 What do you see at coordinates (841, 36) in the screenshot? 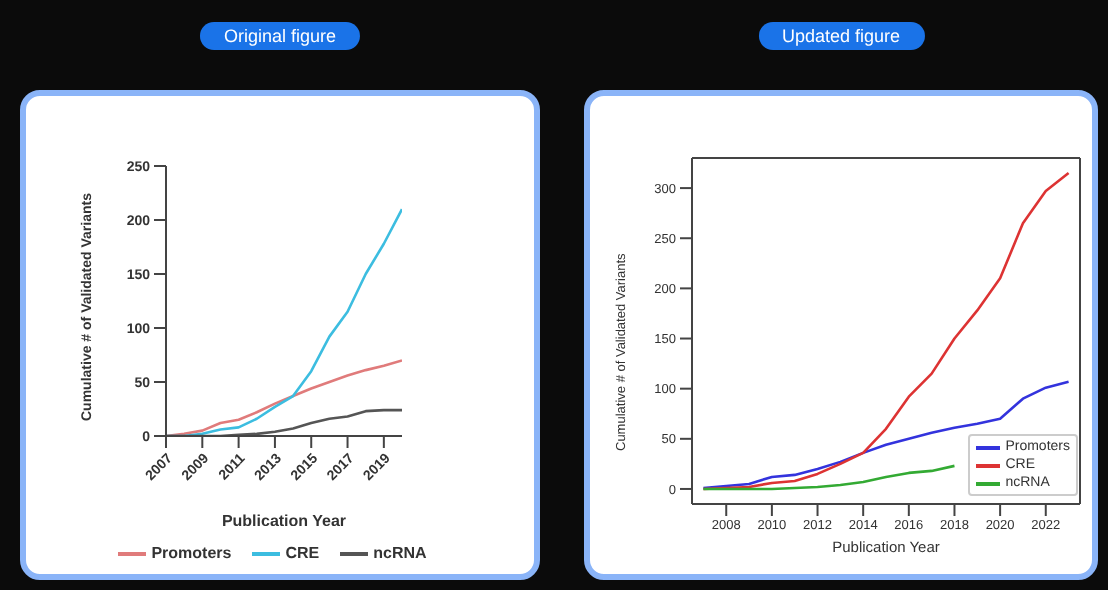
I see `chart-title: Updated figure` at bounding box center [841, 36].